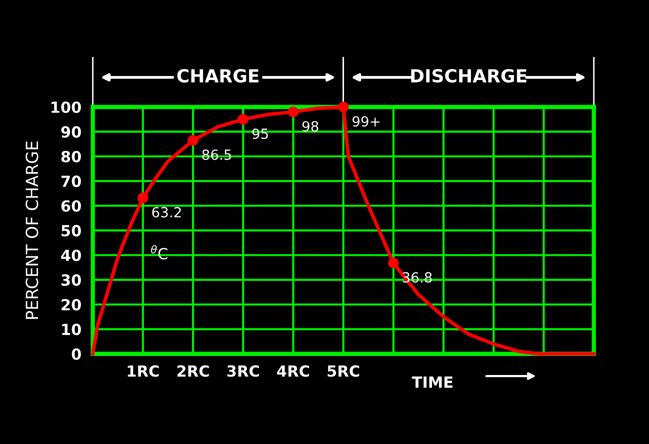 The width and height of the screenshot is (649, 444). I want to click on data-label: 98, so click(310, 126).